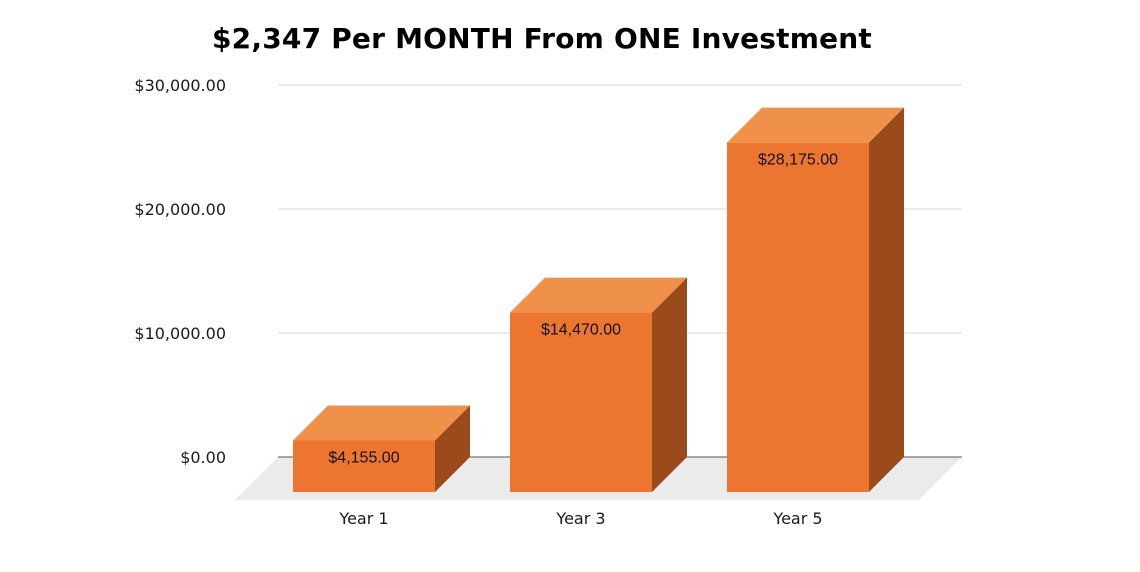 Image resolution: width=1140 pixels, height=572 pixels. I want to click on x-category-label: Year 3, so click(580, 518).